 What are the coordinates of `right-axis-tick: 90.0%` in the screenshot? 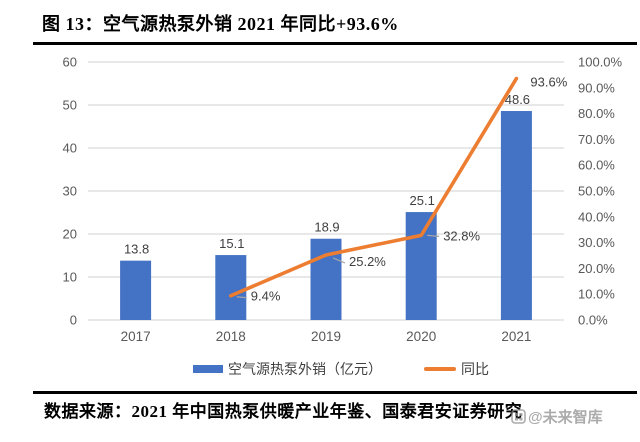 It's located at (596, 87).